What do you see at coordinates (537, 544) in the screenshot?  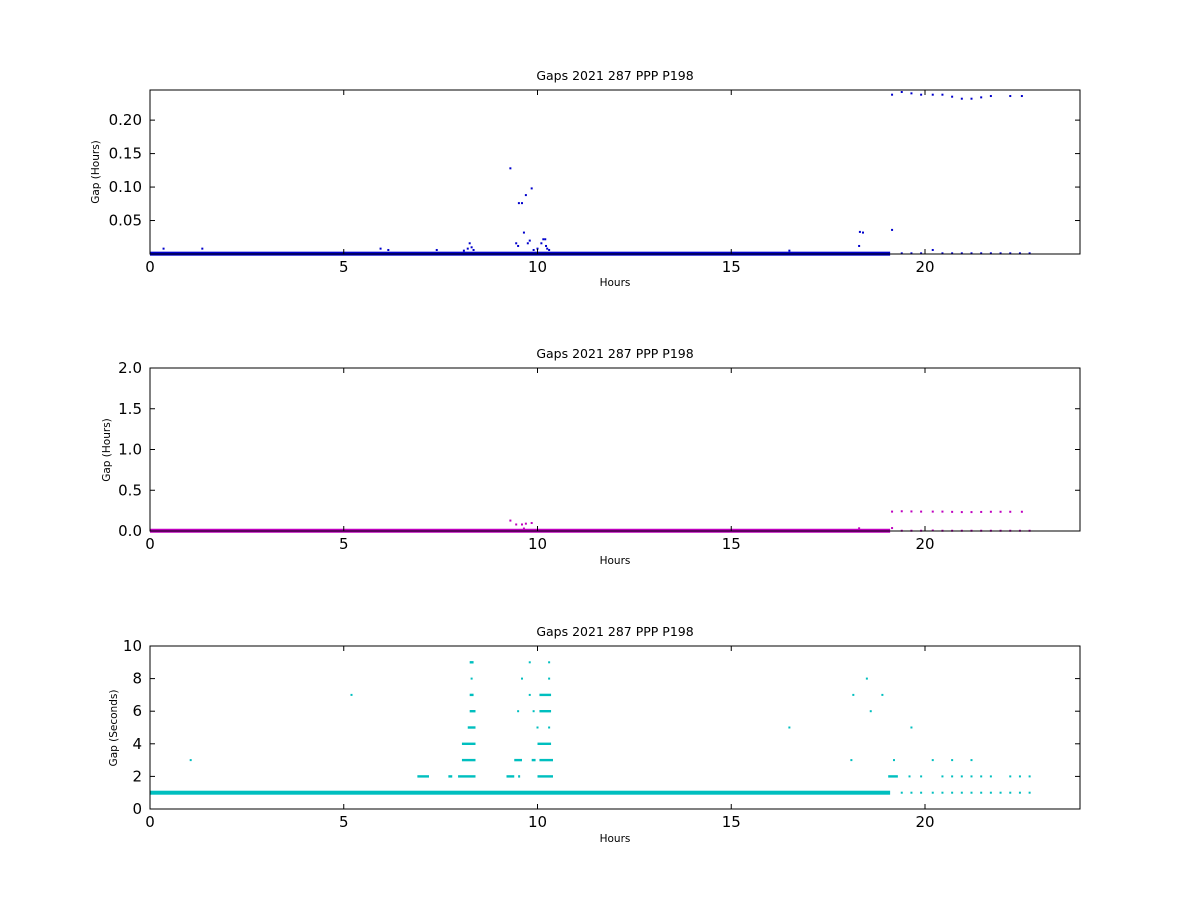 I see `subplot-2-xtick-label: 10` at bounding box center [537, 544].